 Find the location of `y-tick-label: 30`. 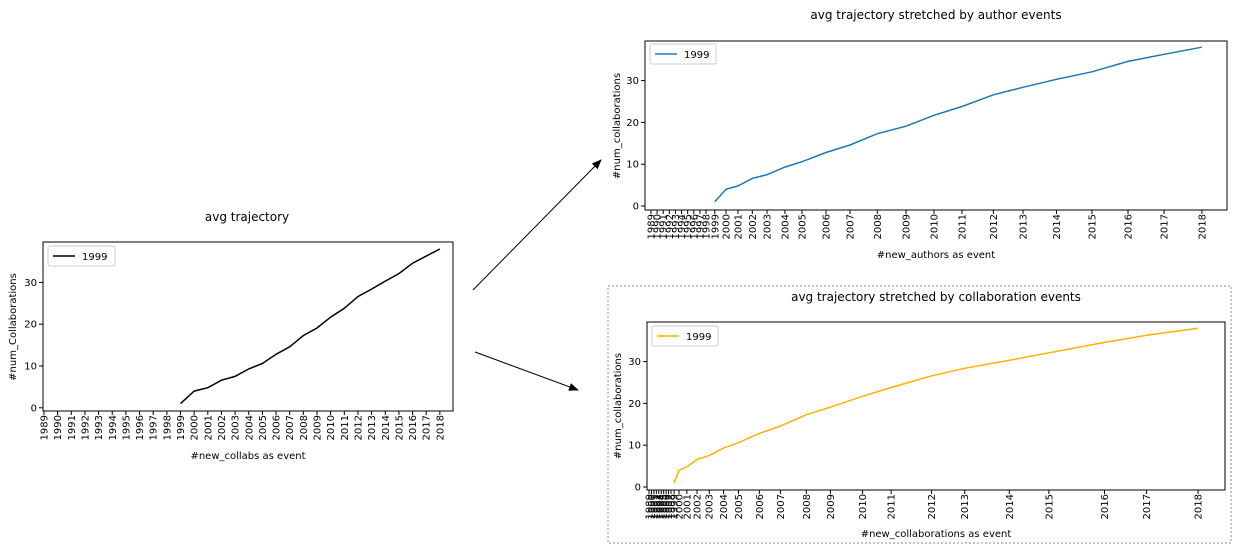

y-tick-label: 30 is located at coordinates (632, 81).